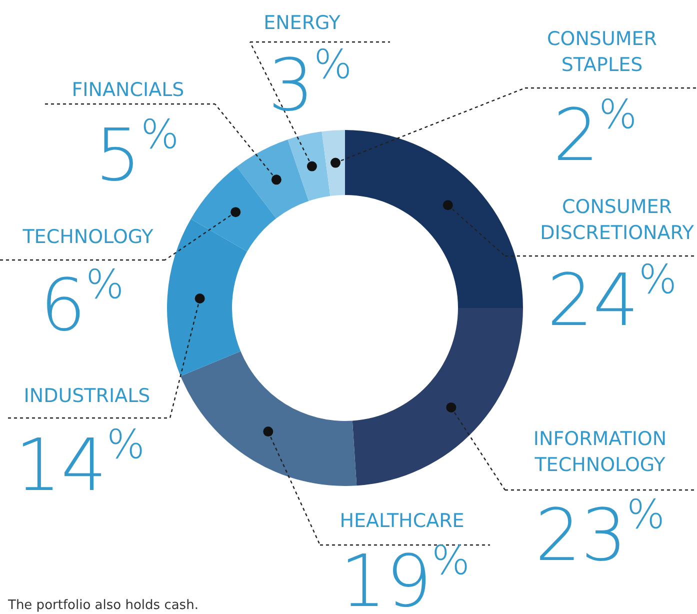  What do you see at coordinates (80, 464) in the screenshot?
I see `data-label: 14$^{%}$` at bounding box center [80, 464].